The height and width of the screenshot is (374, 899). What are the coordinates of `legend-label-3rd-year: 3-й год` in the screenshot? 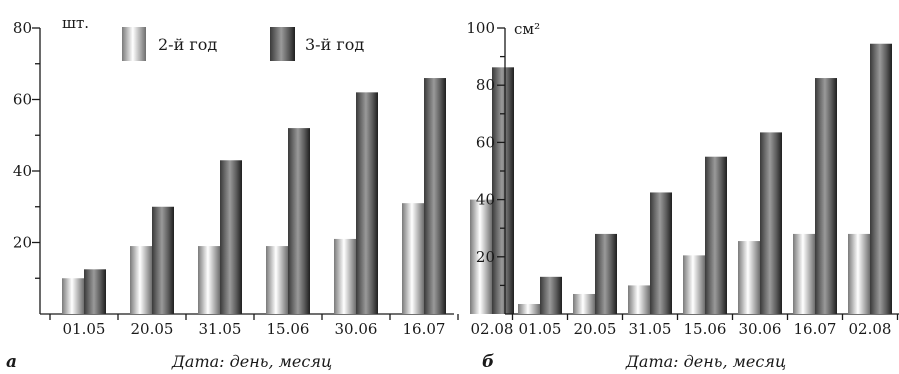 It's located at (334, 44).